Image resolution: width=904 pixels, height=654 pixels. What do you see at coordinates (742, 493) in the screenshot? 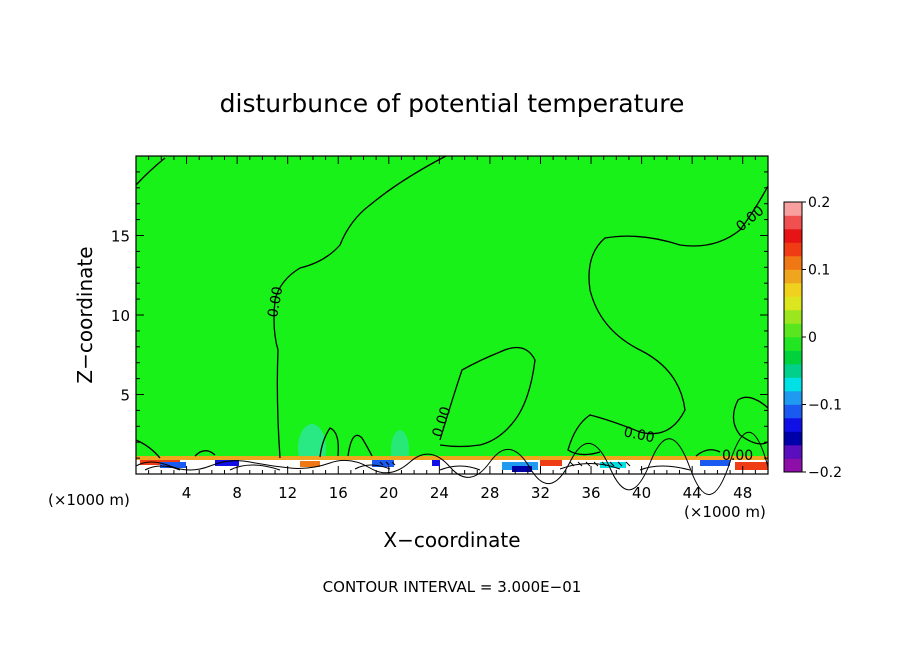
I see `x-tick-label: 48` at bounding box center [742, 493].